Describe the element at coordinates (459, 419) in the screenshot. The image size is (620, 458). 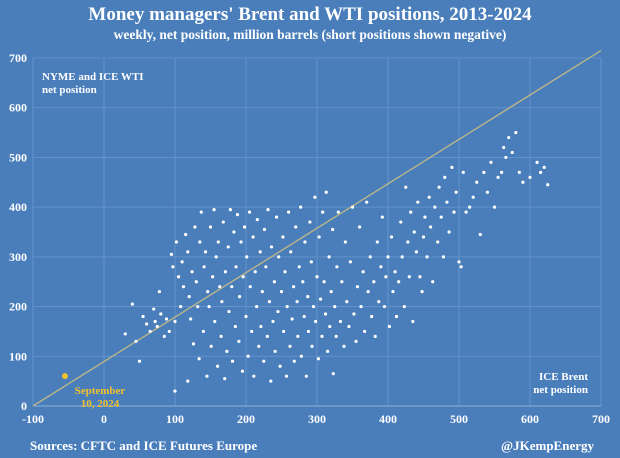
I see `x-tick-label: 500` at that location.